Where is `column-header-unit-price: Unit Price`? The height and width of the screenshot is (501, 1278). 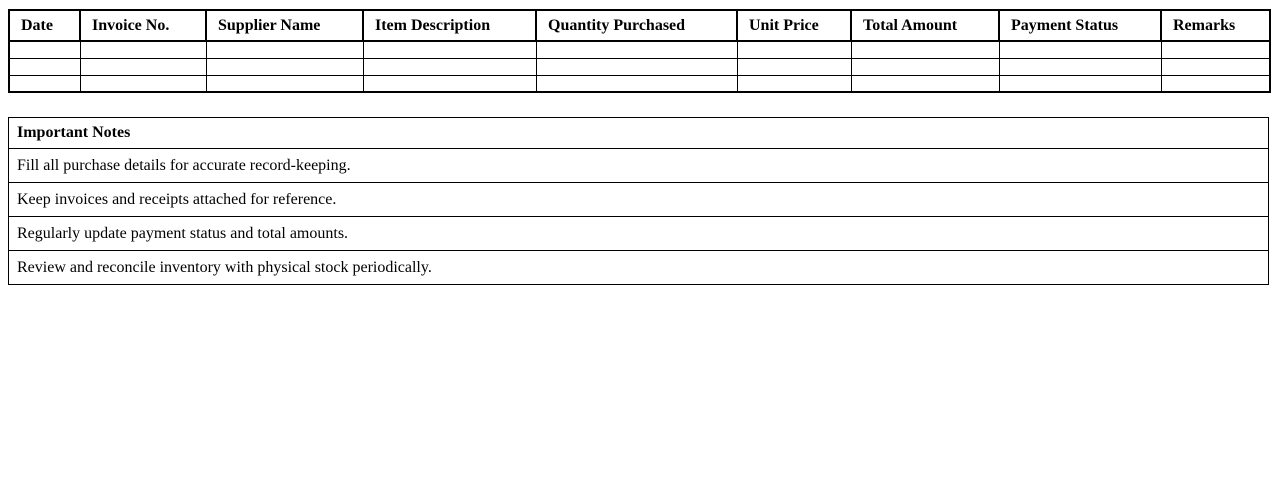
column-header-unit-price: Unit Price is located at coordinates (794, 25).